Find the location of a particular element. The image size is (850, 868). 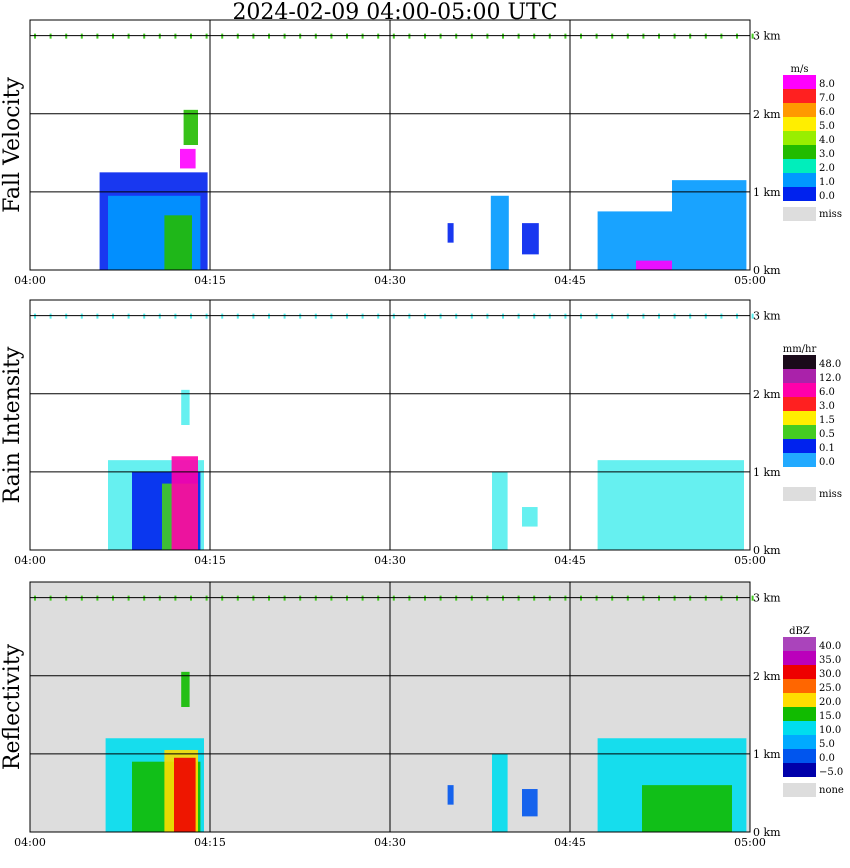

legend-label: 5.0 is located at coordinates (827, 126).